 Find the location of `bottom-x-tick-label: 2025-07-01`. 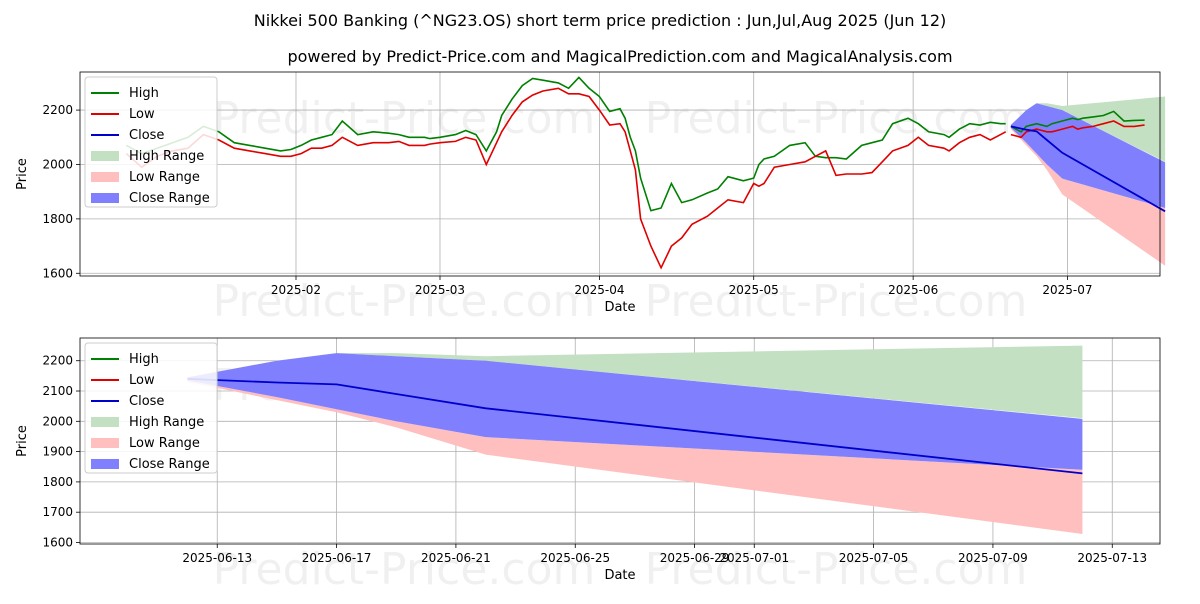

bottom-x-tick-label: 2025-07-01 is located at coordinates (754, 558).